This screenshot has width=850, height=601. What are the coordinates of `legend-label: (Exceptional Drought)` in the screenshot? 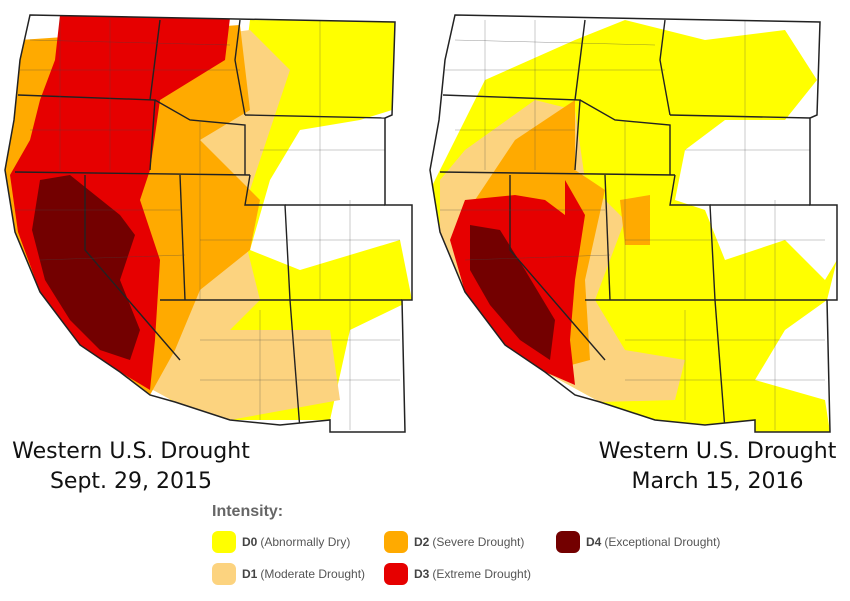 It's located at (662, 542).